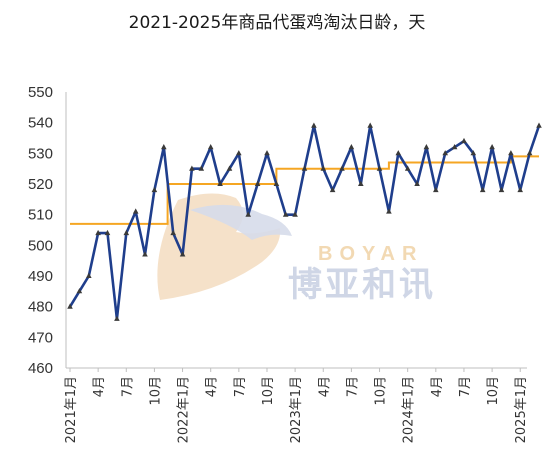 The height and width of the screenshot is (472, 554). Describe the element at coordinates (40, 337) in the screenshot. I see `y-tick-label: 470` at that location.